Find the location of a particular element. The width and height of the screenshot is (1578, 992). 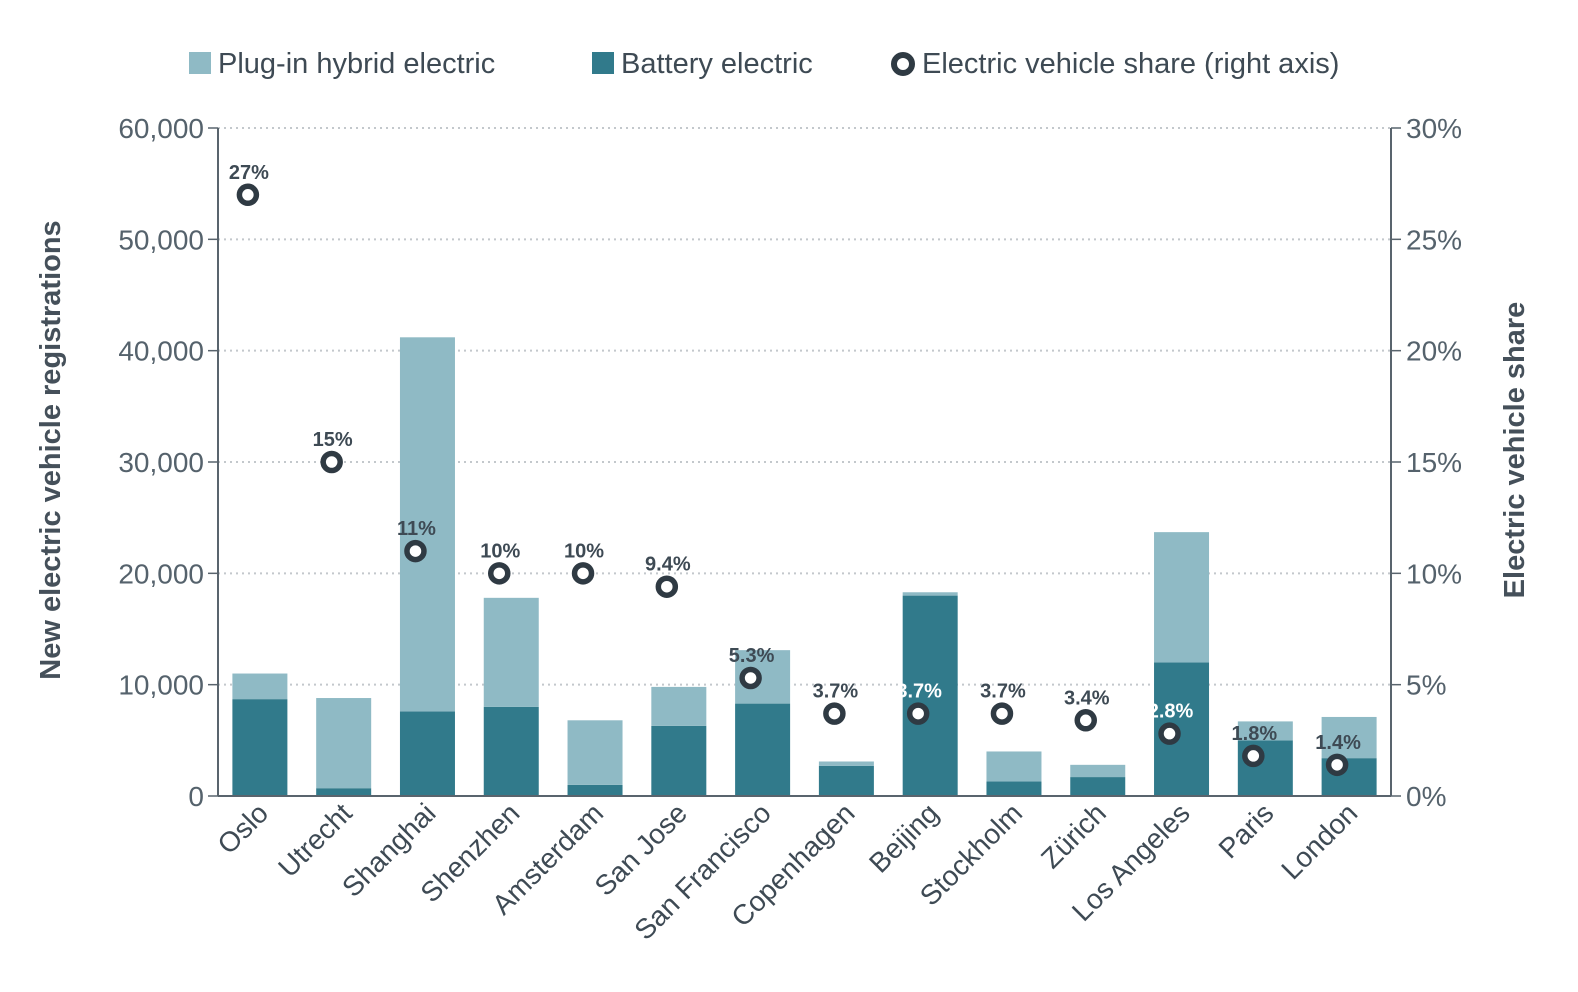

left-tick-label: 30,000 is located at coordinates (161, 462).